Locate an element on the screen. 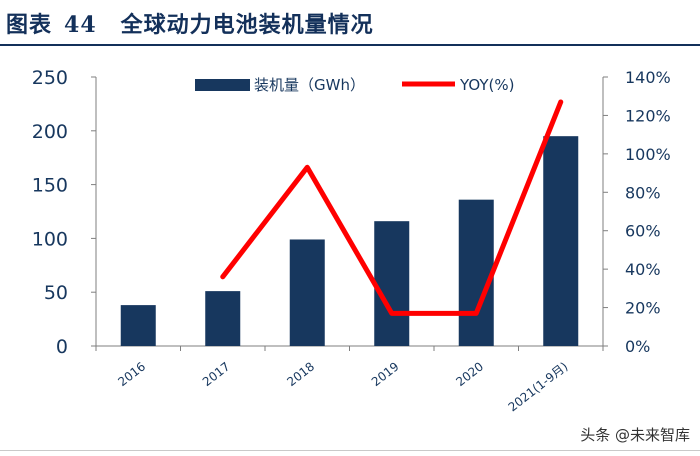 Image resolution: width=700 pixels, height=456 pixels. y-left-tick-label: 100 is located at coordinates (50, 239).